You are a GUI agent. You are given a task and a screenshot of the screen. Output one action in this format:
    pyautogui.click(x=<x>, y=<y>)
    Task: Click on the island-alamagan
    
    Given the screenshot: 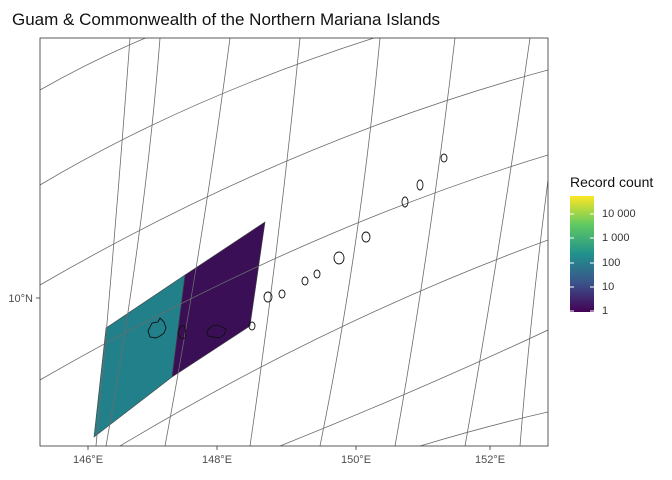 What is the action you would take?
    pyautogui.click(x=339, y=258)
    